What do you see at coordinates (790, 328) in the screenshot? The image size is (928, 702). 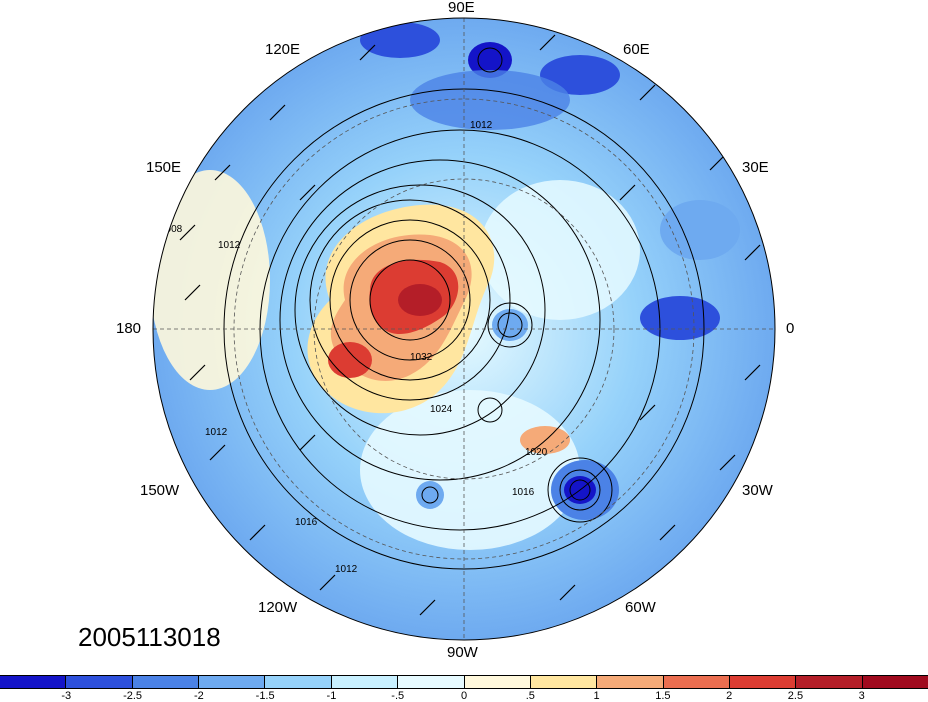 I see `lon-label-0: 0` at bounding box center [790, 328].